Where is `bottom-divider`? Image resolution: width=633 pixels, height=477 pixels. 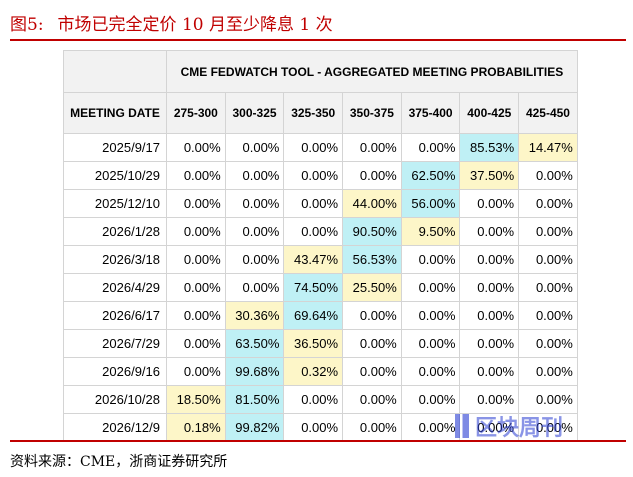 bottom-divider is located at coordinates (318, 441).